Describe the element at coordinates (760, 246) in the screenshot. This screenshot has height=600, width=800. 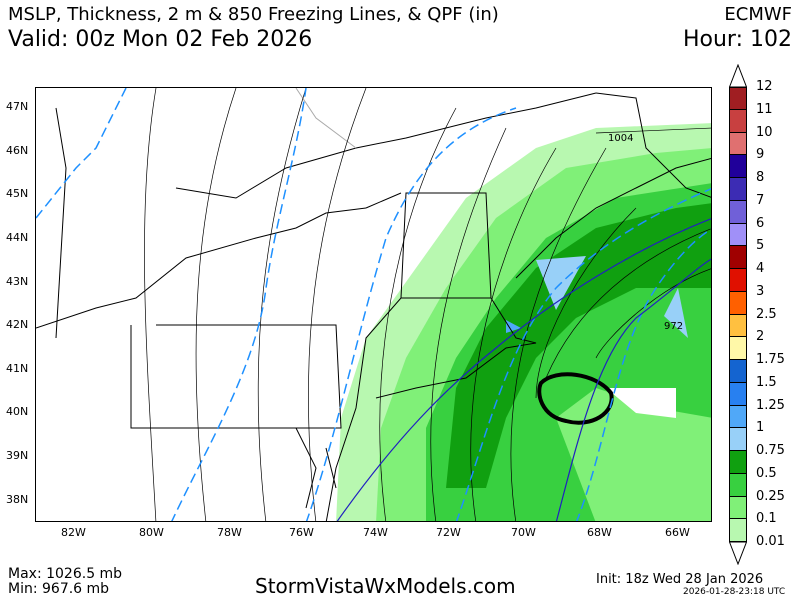
I see `colorbar-label: 5` at that location.